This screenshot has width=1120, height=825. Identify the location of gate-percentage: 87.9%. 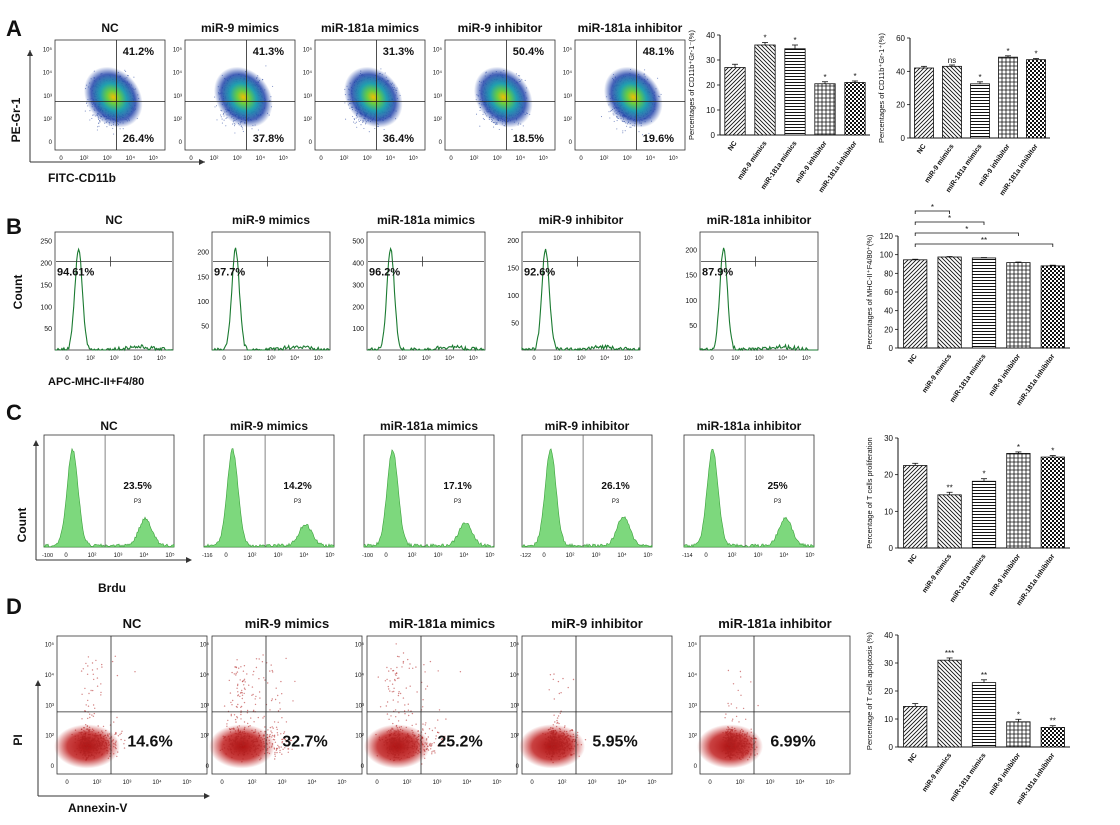
(717, 273).